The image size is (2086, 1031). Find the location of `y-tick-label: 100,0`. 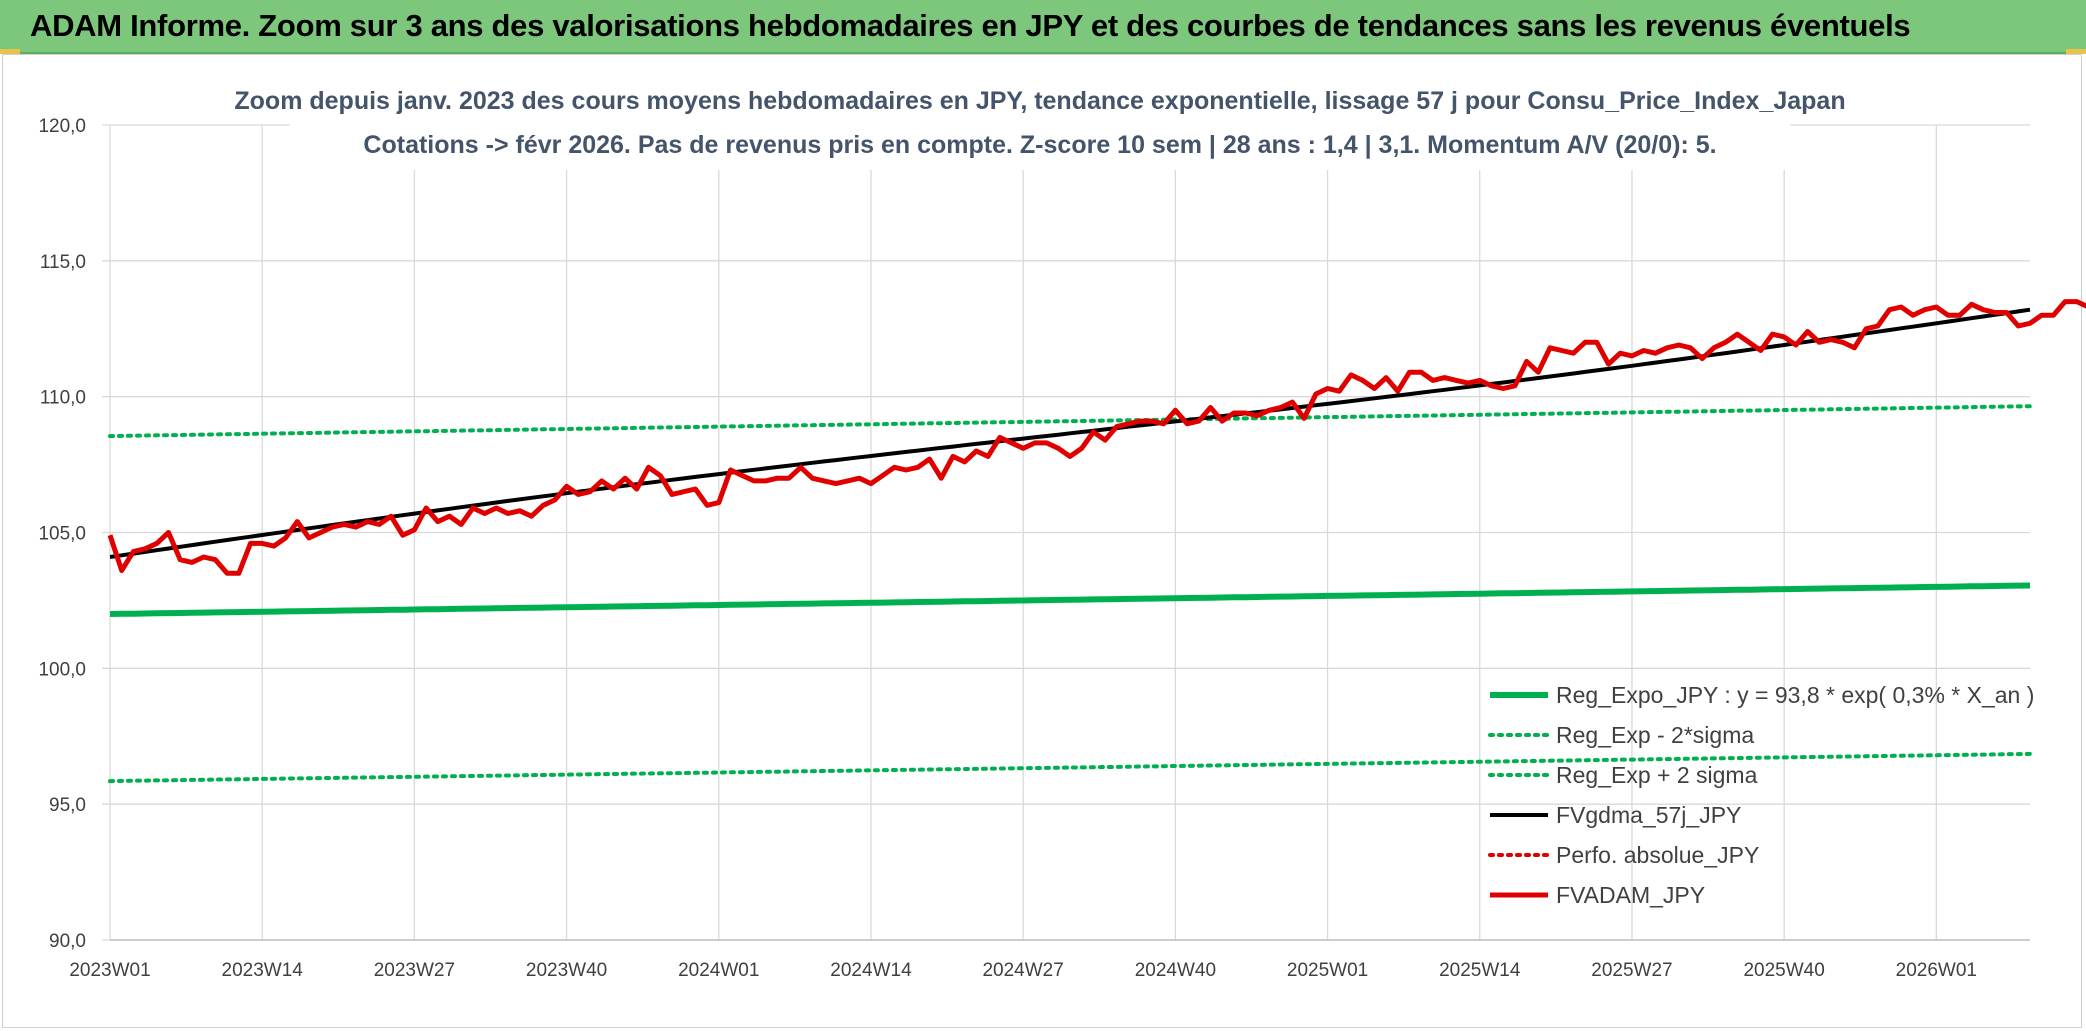

y-tick-label: 100,0 is located at coordinates (62, 669).